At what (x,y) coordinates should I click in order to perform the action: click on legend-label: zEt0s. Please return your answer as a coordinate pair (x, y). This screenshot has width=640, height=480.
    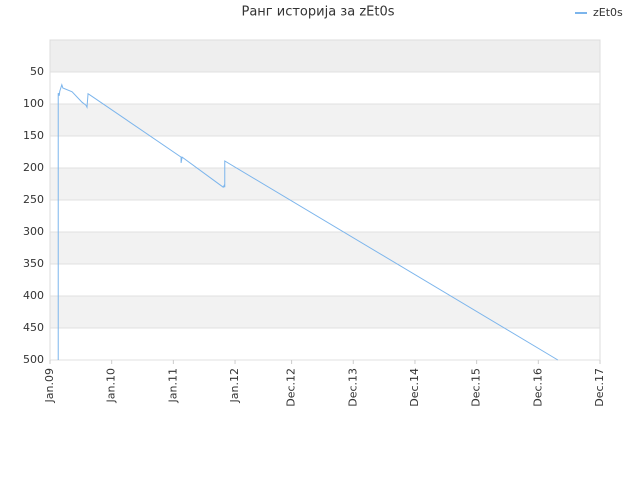
    Looking at the image, I should click on (608, 12).